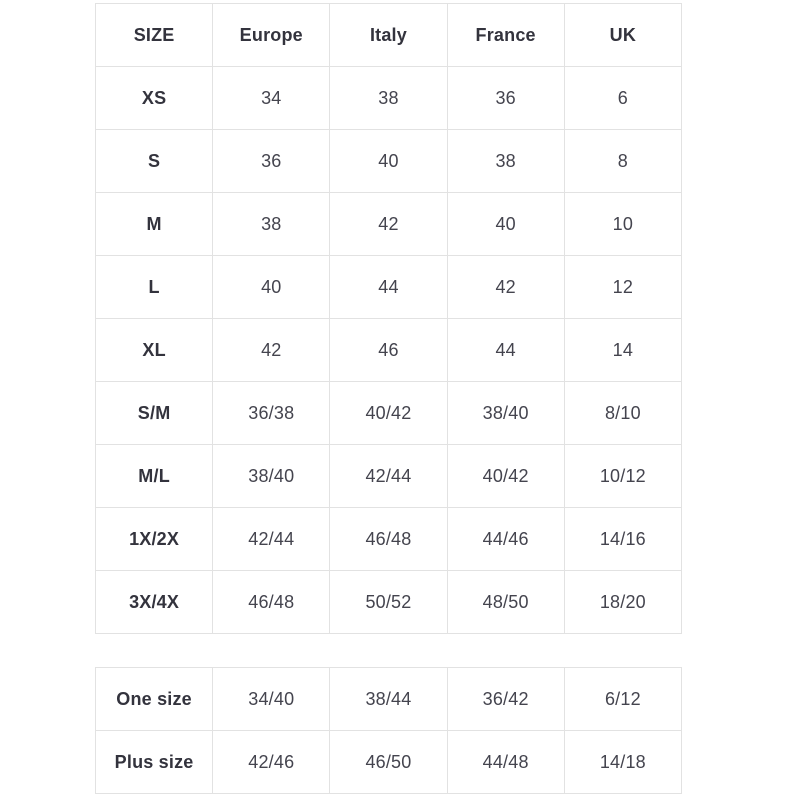 Image resolution: width=800 pixels, height=800 pixels. I want to click on table-row: XS 34 38 36 6, so click(388, 98).